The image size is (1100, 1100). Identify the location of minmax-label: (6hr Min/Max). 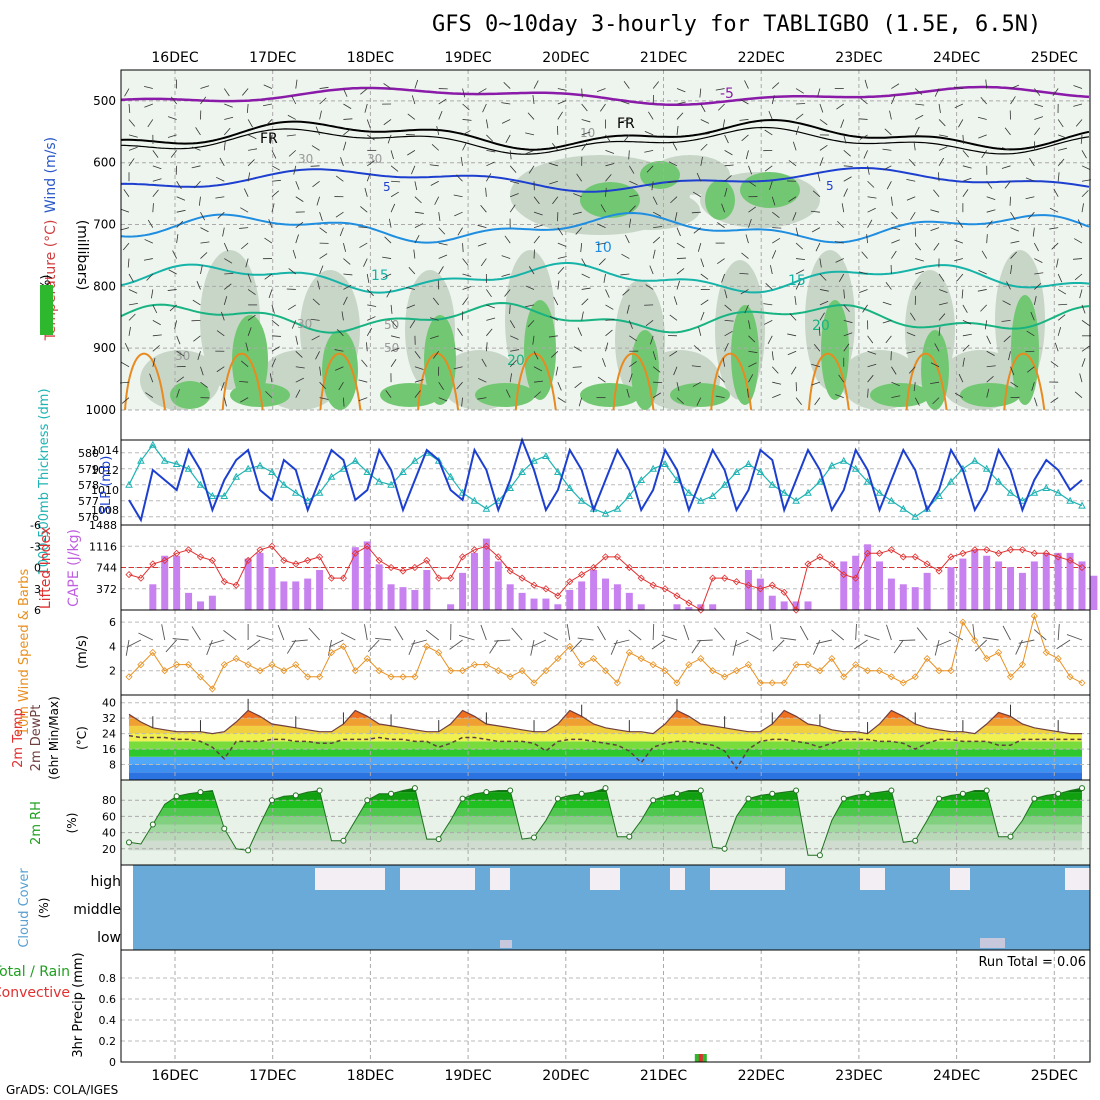
(54, 738).